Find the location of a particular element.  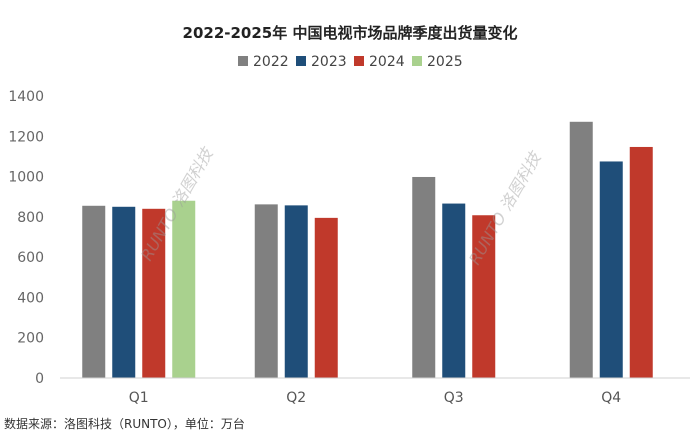

legend: 2022 2023 2024 2025 is located at coordinates (350, 62).